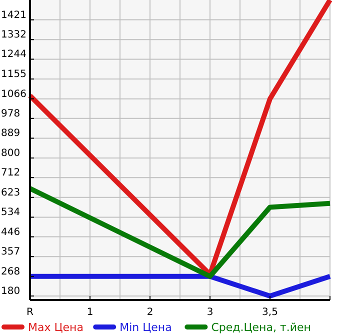  What do you see at coordinates (270, 312) in the screenshot?
I see `x-tick-label: 3,5` at bounding box center [270, 312].